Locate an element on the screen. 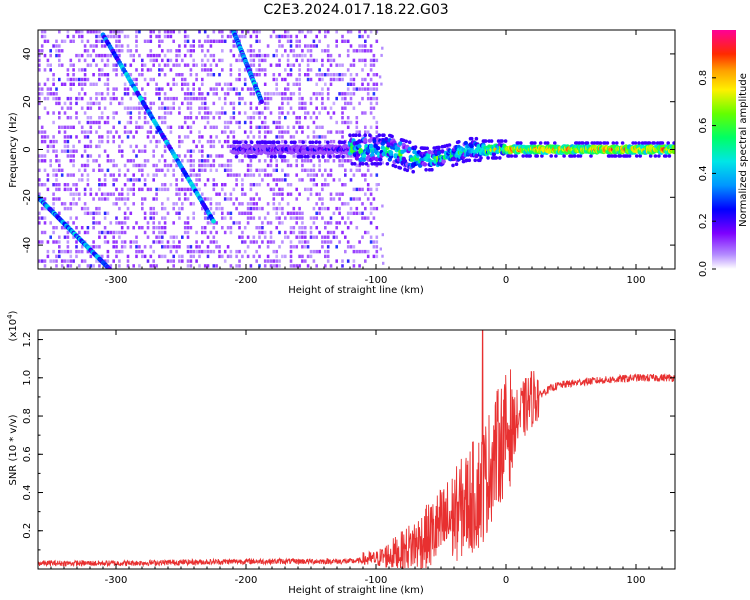 The image size is (750, 600). main-trace-halo is located at coordinates (246, 142).